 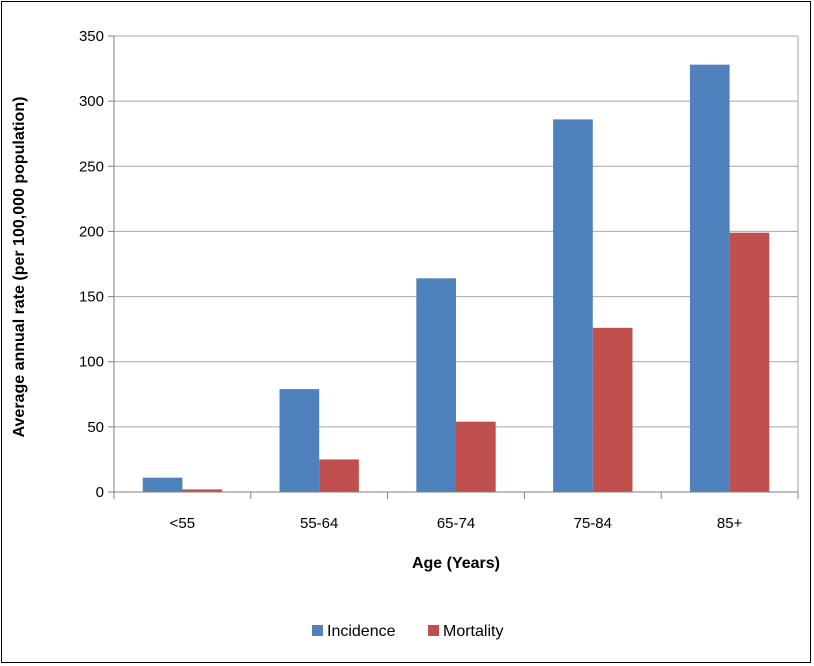 What do you see at coordinates (456, 563) in the screenshot?
I see `x-axis-title: Age (Years)` at bounding box center [456, 563].